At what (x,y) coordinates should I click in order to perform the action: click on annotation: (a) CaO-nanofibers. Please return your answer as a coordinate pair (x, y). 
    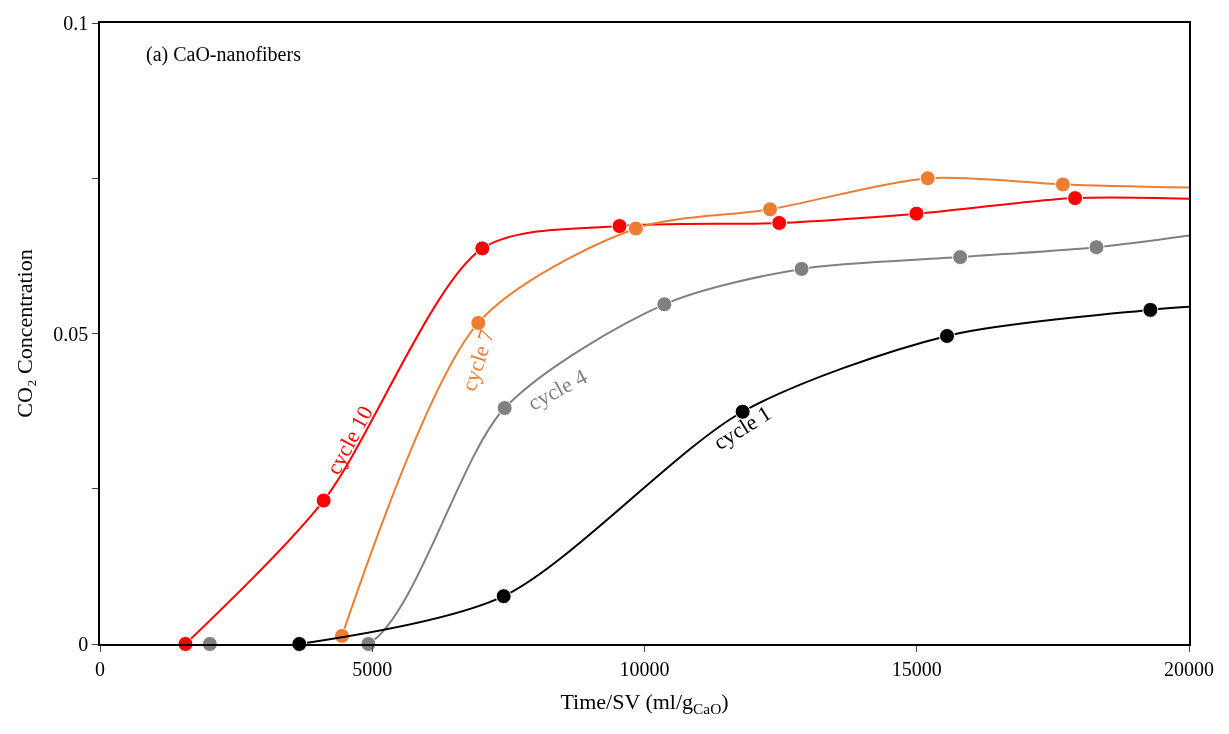
    Looking at the image, I should click on (224, 54).